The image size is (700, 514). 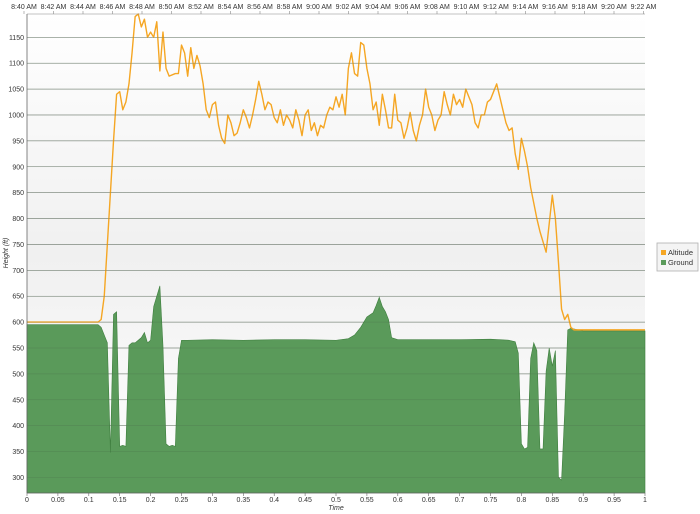 I want to click on legend-swatch-altitude, so click(x=663, y=252).